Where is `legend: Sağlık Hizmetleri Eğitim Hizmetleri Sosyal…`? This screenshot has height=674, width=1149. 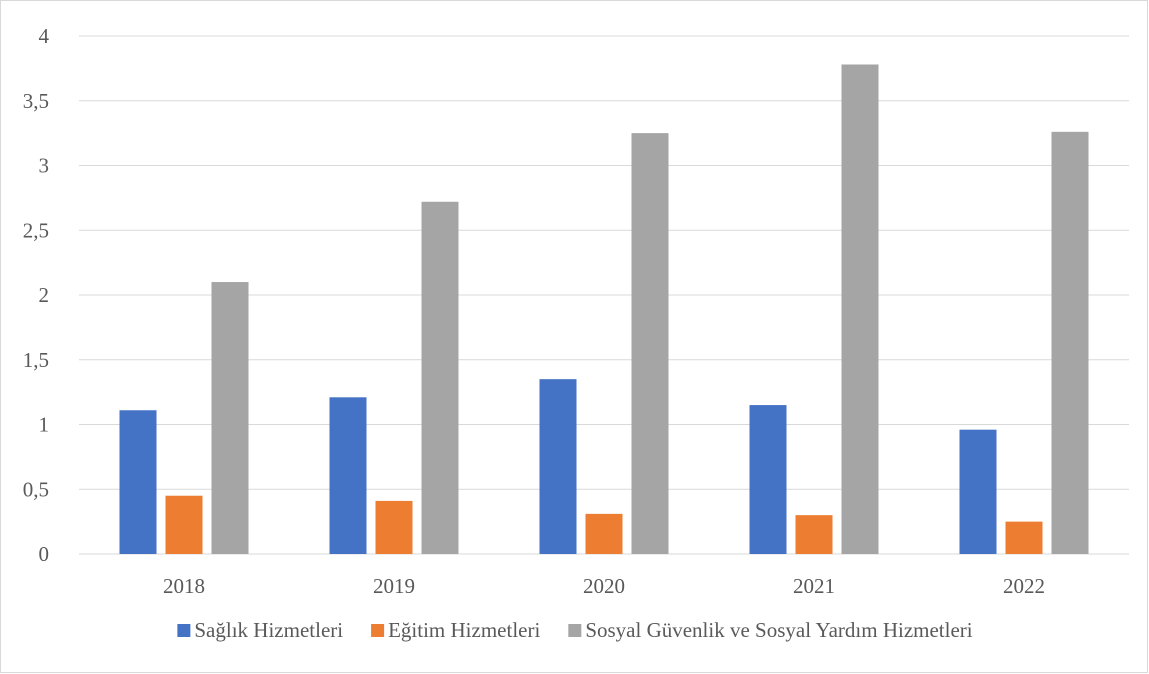 legend: Sağlık Hizmetleri Eğitim Hizmetleri Sosyal… is located at coordinates (575, 630).